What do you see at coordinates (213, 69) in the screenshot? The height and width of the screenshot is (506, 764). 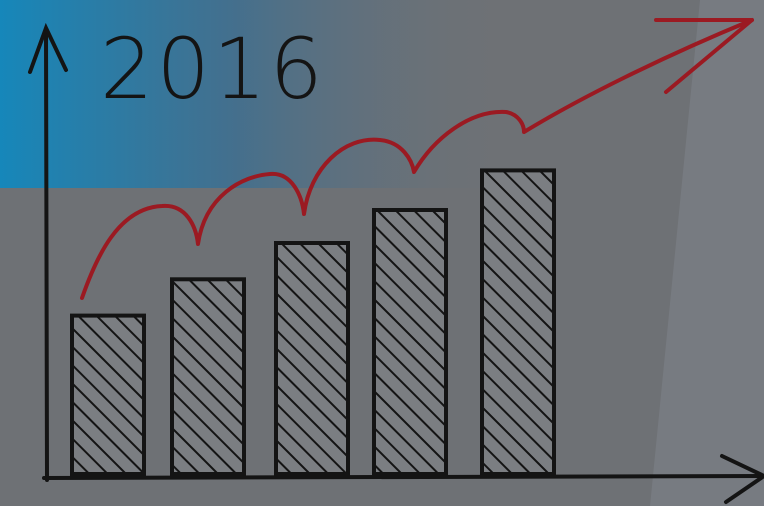 I see `year-label: 2016` at bounding box center [213, 69].